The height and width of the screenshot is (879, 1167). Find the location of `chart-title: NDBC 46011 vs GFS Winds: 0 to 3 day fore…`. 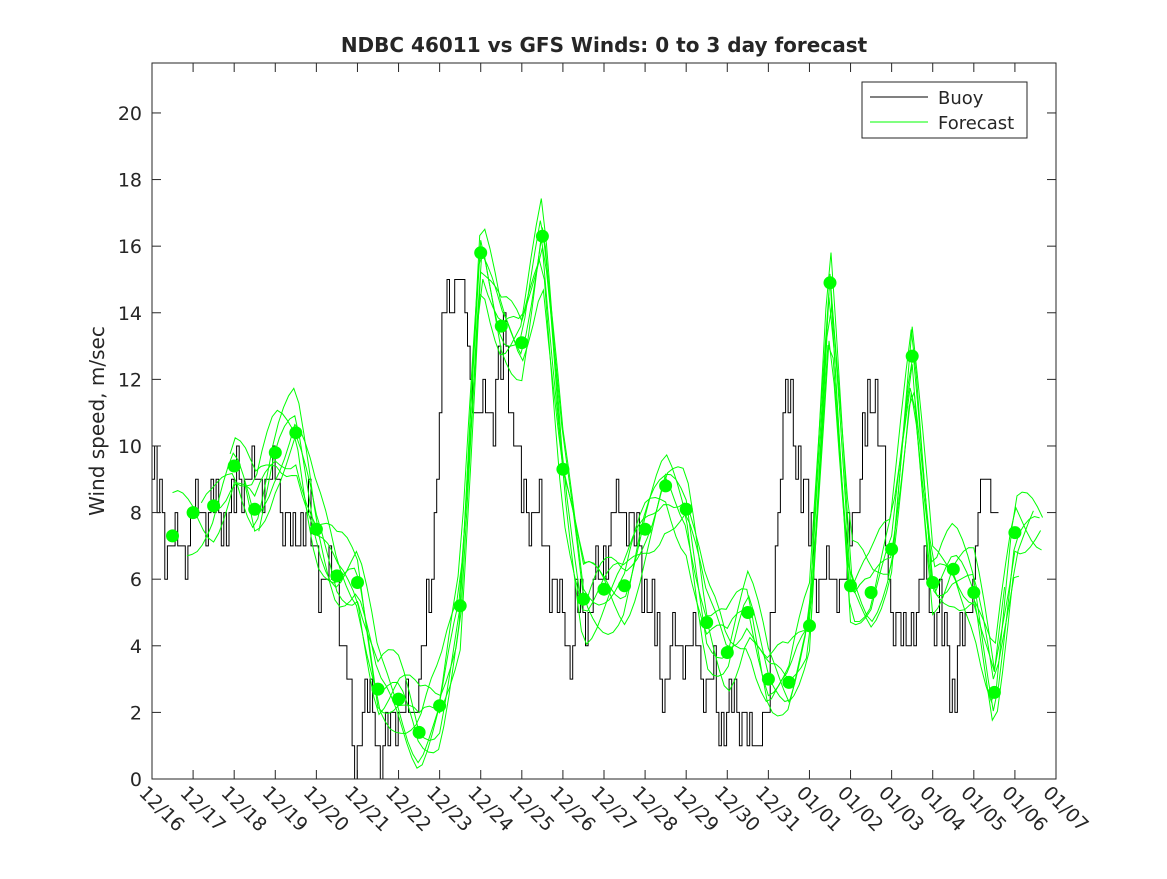

chart-title: NDBC 46011 vs GFS Winds: 0 to 3 day fore… is located at coordinates (604, 45).